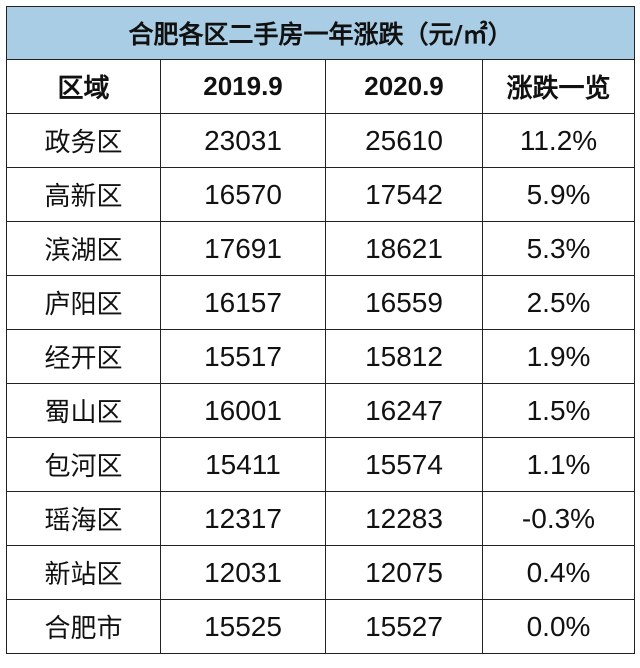  What do you see at coordinates (558, 464) in the screenshot?
I see `cell-change: 1.1%` at bounding box center [558, 464].